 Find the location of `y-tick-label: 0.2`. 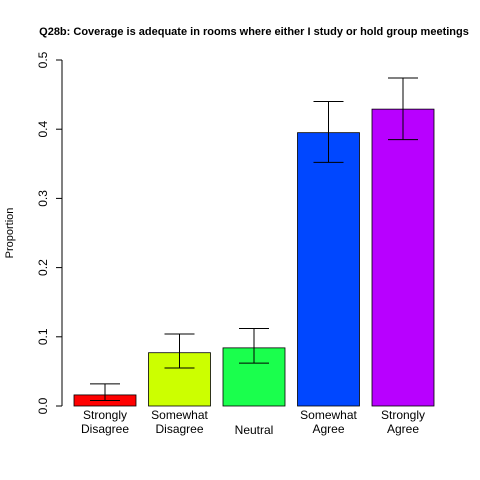

y-tick-label: 0.2 is located at coordinates (43, 267).